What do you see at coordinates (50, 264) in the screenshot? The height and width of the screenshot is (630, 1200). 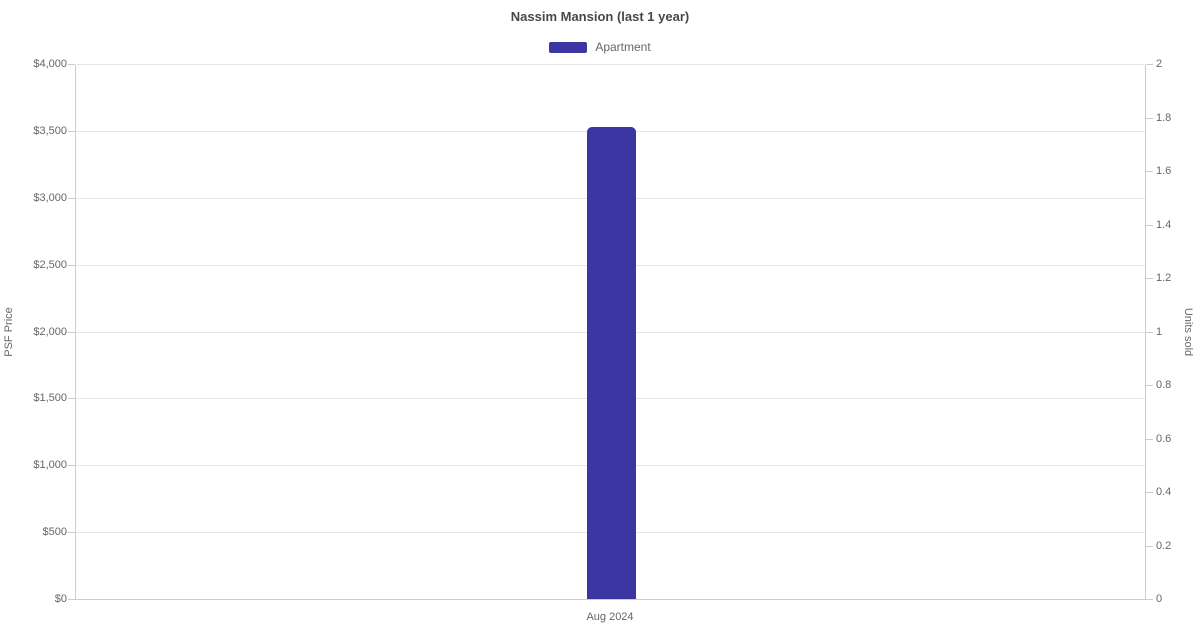 I see `y-left-tick-label: $2,500` at bounding box center [50, 264].